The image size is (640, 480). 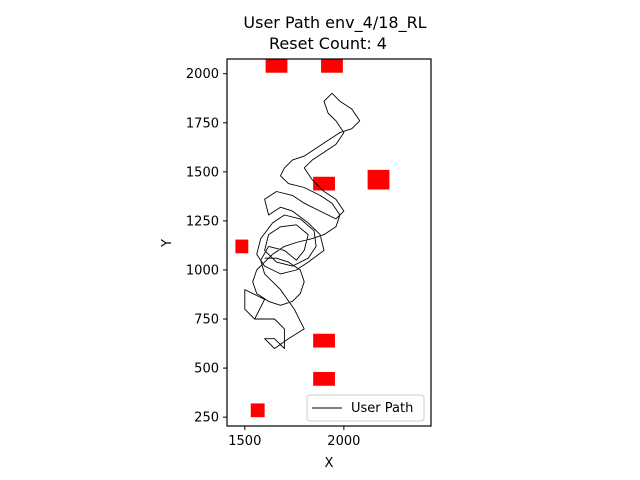 What do you see at coordinates (244, 441) in the screenshot?
I see `x-tick-label: 1500` at bounding box center [244, 441].